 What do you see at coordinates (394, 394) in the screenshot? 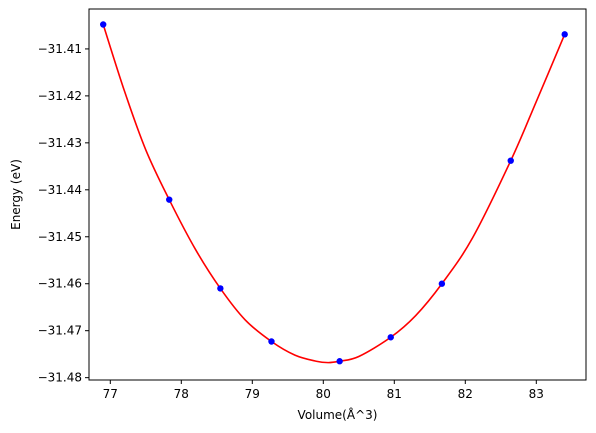
I see `x-tick-label: 81` at bounding box center [394, 394].